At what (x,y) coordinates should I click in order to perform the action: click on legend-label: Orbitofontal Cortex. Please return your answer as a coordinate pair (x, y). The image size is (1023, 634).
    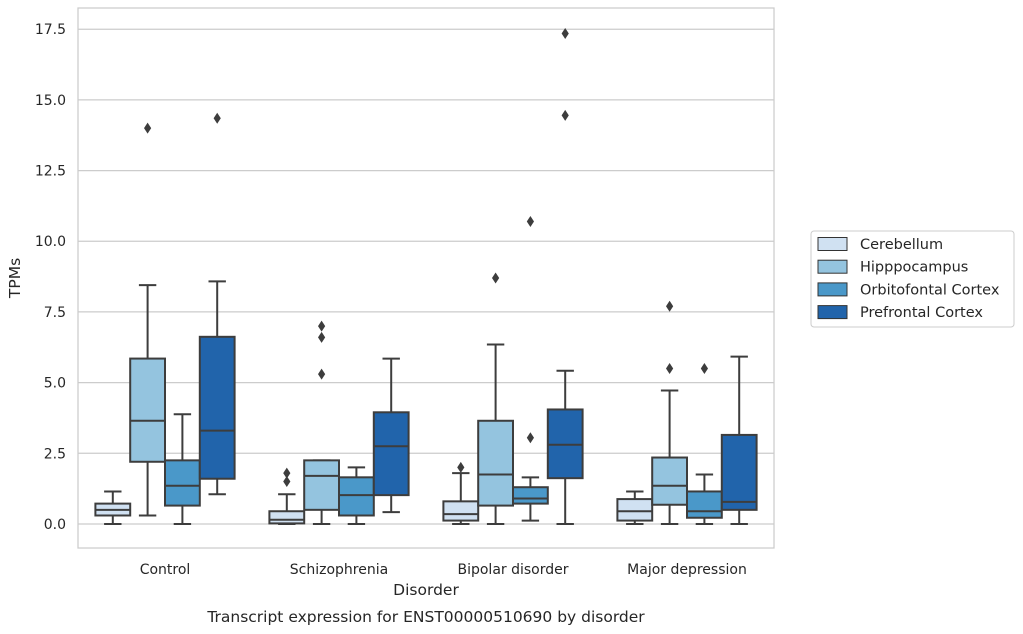
    Looking at the image, I should click on (930, 290).